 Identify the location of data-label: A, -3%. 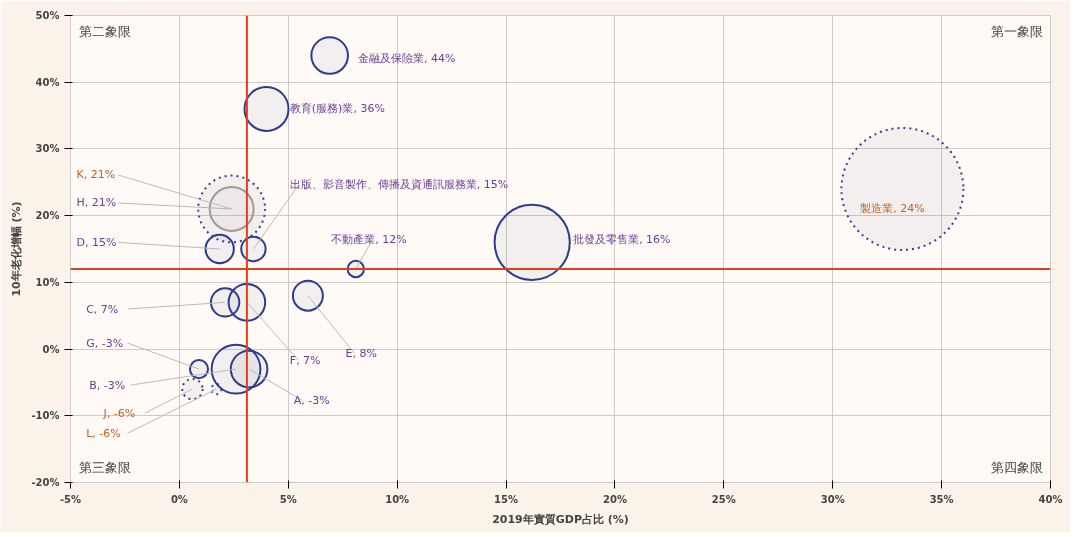
(311, 400).